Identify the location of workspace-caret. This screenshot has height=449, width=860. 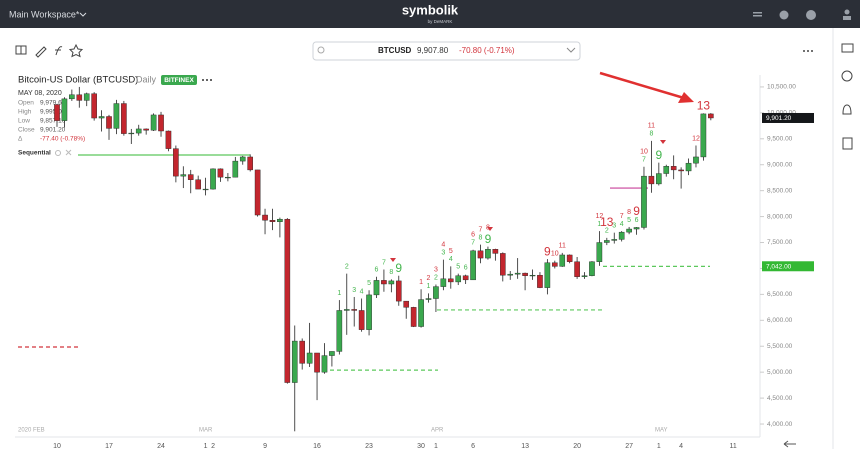
(83, 14).